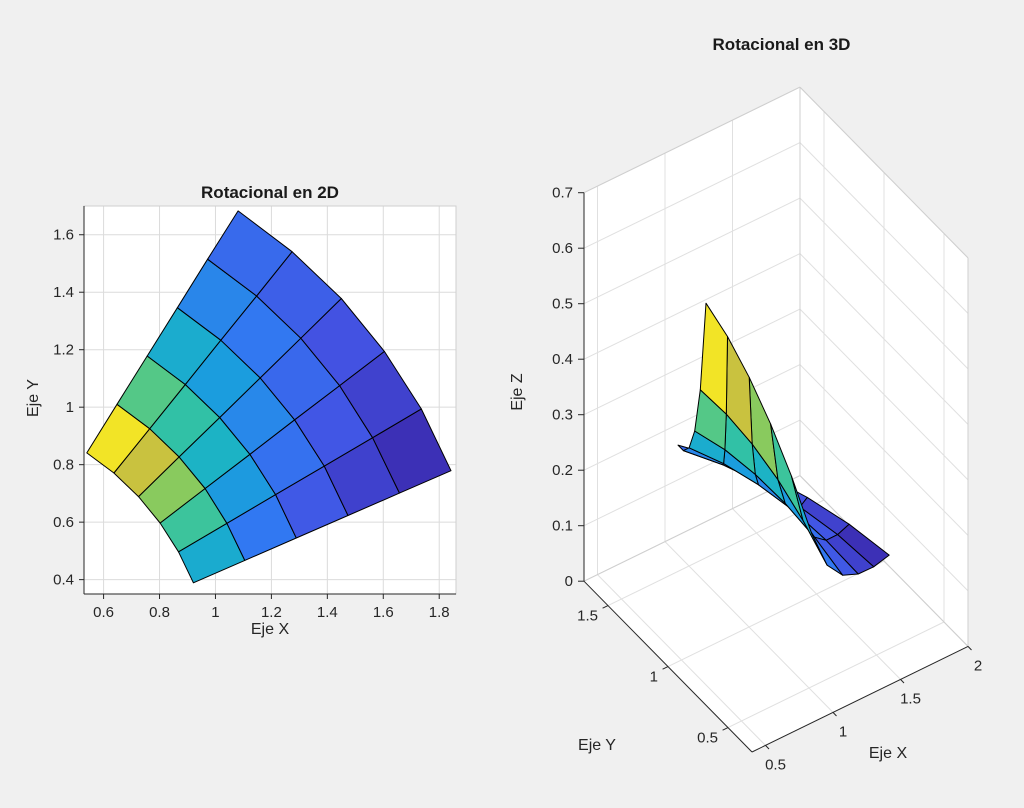  Describe the element at coordinates (63, 235) in the screenshot. I see `y-tick-label: 1.6` at that location.